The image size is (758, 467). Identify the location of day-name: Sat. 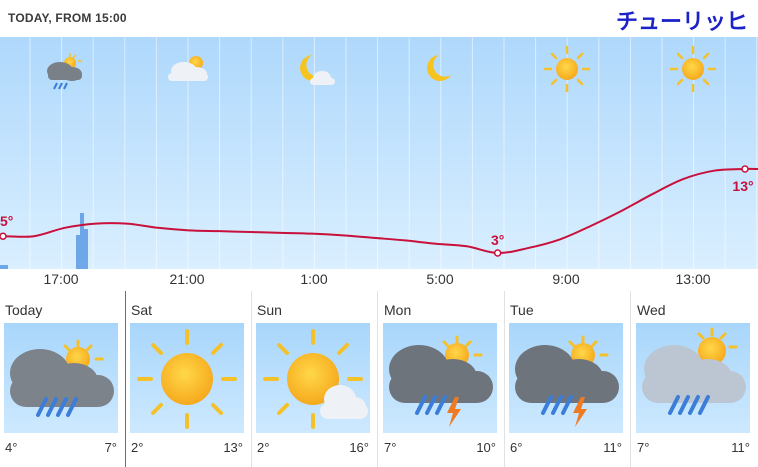
(142, 310).